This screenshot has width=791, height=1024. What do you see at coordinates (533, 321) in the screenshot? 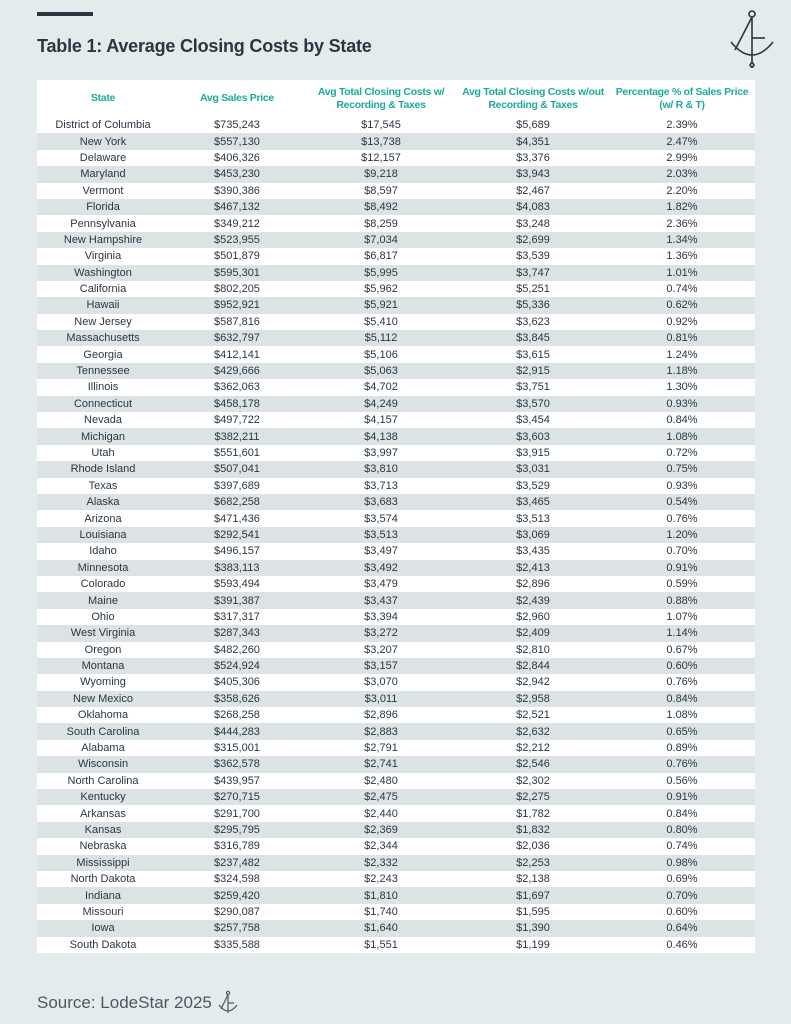
I see `cell-closing-costs-without-rt: $3,623` at bounding box center [533, 321].